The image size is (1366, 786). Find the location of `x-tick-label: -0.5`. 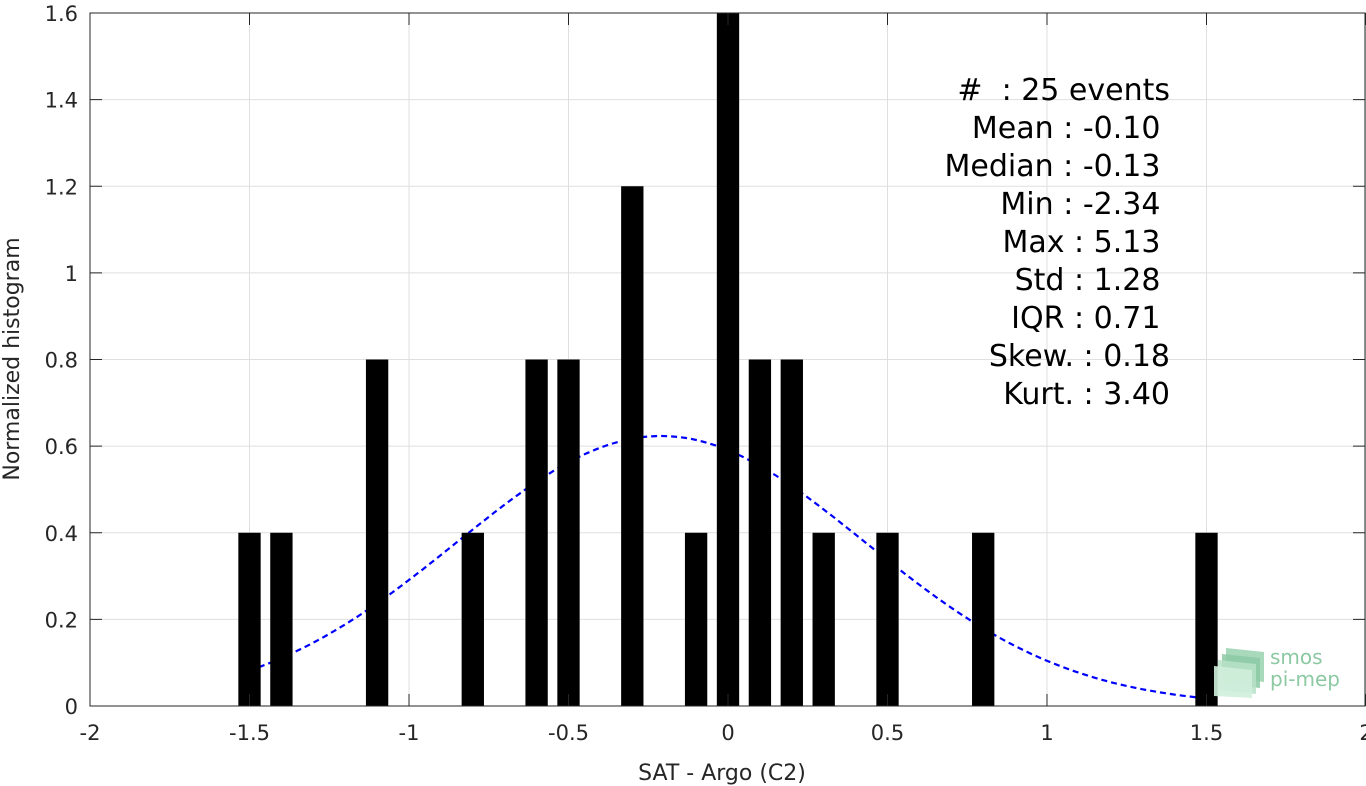

x-tick-label: -0.5 is located at coordinates (568, 733).